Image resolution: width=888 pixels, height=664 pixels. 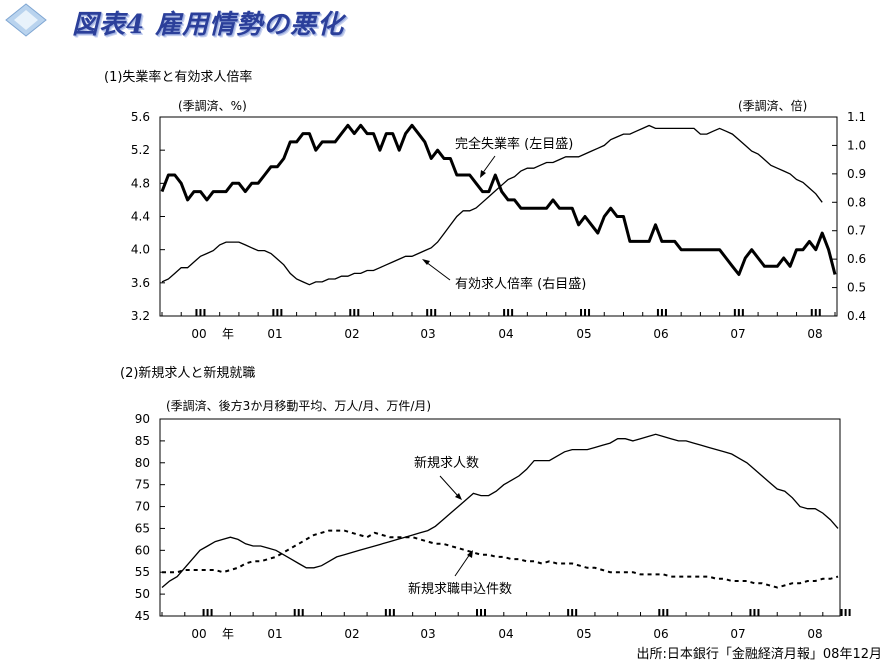 What do you see at coordinates (500, 559) in the screenshot?
I see `series-new-applications-line` at bounding box center [500, 559].